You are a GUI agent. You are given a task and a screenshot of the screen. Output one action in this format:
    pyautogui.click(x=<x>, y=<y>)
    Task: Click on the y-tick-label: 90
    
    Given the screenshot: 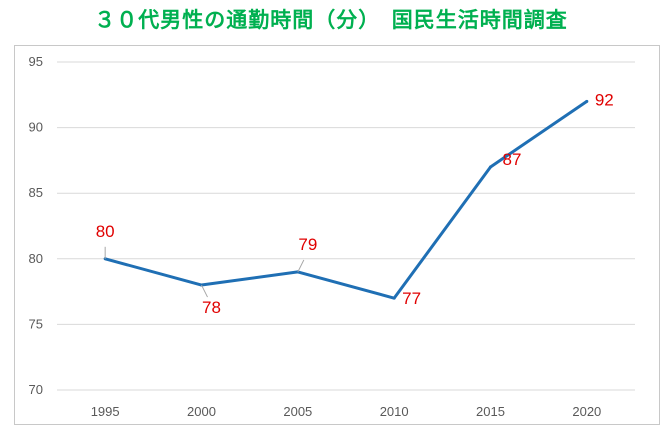 What is the action you would take?
    pyautogui.click(x=36, y=127)
    